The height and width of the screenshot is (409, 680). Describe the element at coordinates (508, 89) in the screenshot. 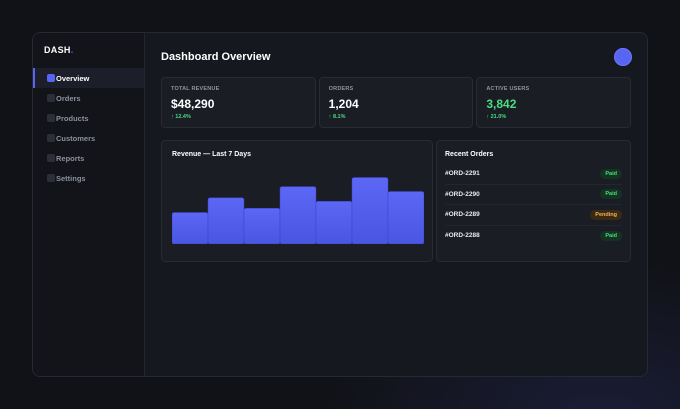

I see `stat-label: ACTIVE USERS` at that location.